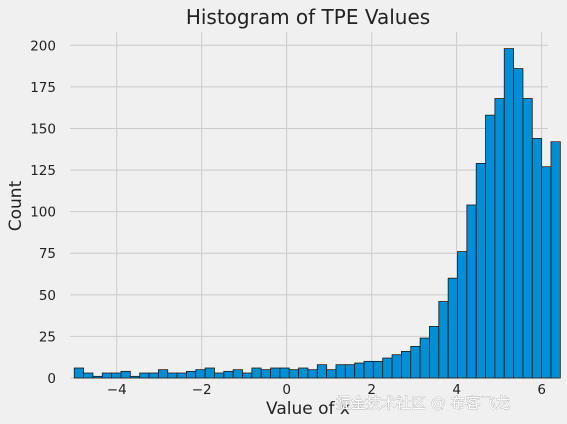 This screenshot has width=567, height=424. Describe the element at coordinates (202, 390) in the screenshot. I see `x-tick-label: −2` at that location.